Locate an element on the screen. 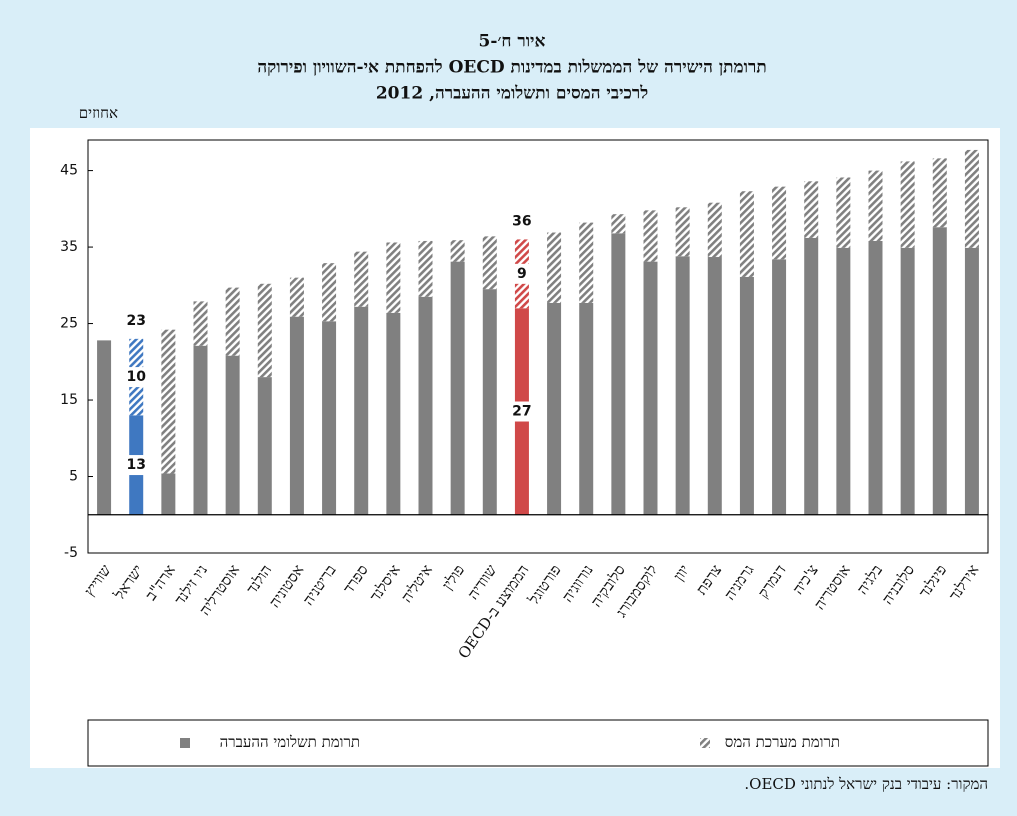 The width and height of the screenshot is (1017, 816). y-tick-label: 45 is located at coordinates (69, 171).